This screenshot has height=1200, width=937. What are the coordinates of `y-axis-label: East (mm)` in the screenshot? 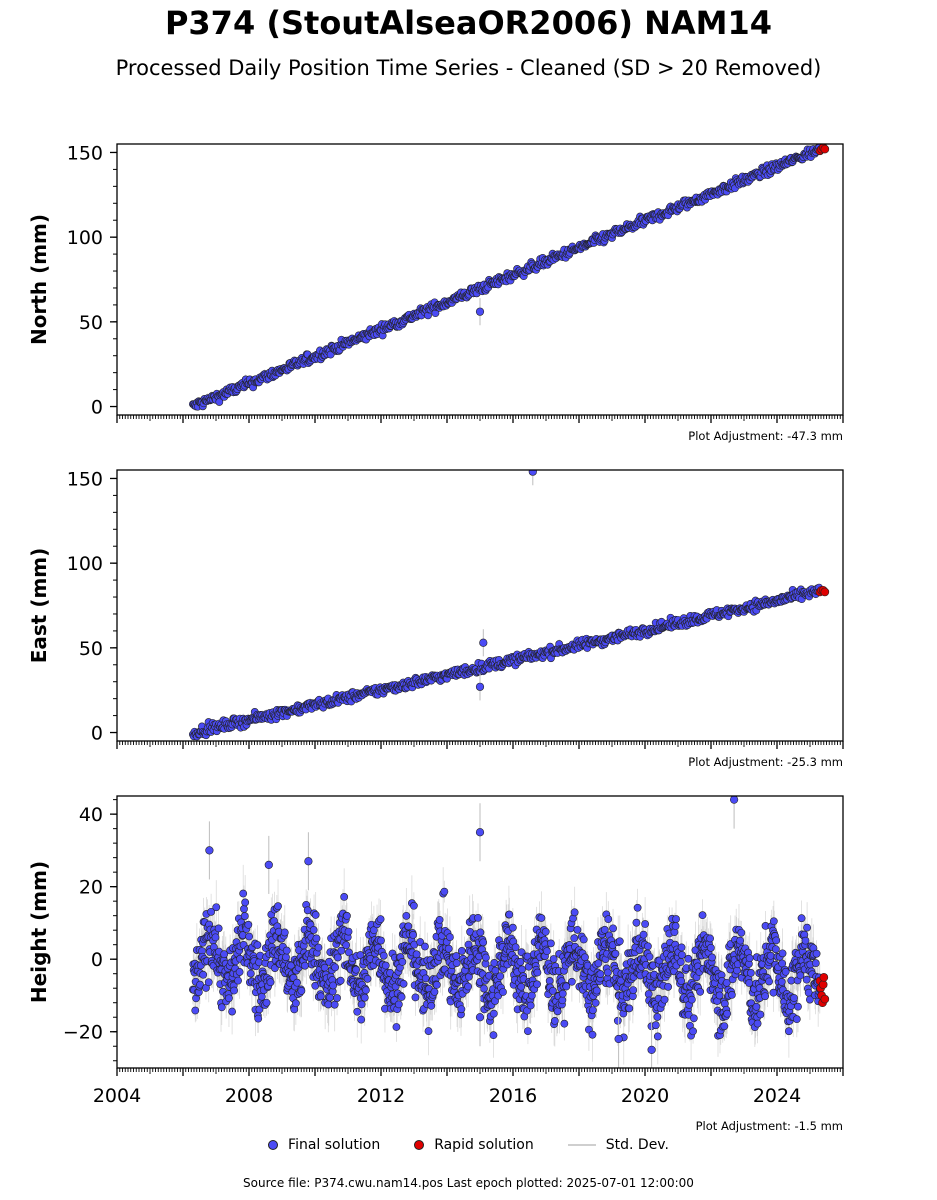 It's located at (39, 606).